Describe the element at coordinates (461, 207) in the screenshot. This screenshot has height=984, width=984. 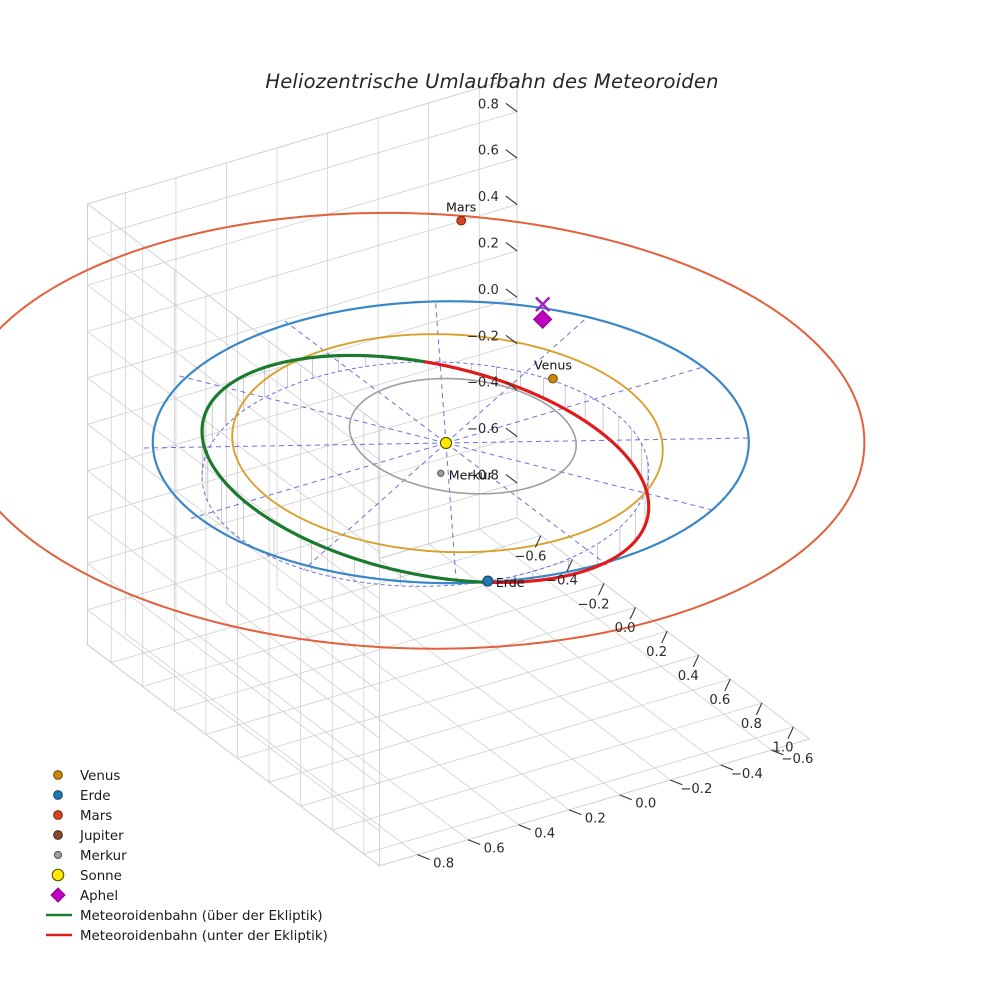
I see `label-mars: Mars` at that location.